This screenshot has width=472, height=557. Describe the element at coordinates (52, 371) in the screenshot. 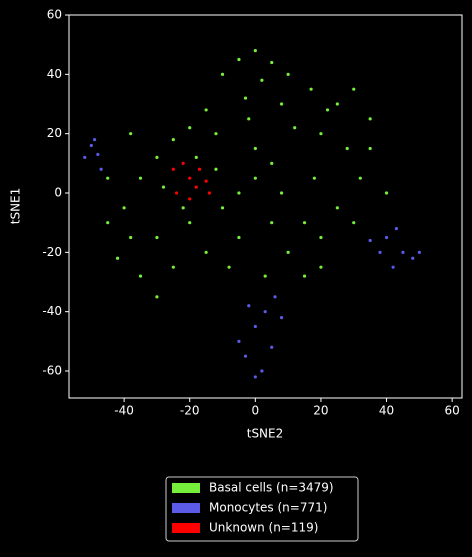

I see `y-tick-label: -60` at that location.